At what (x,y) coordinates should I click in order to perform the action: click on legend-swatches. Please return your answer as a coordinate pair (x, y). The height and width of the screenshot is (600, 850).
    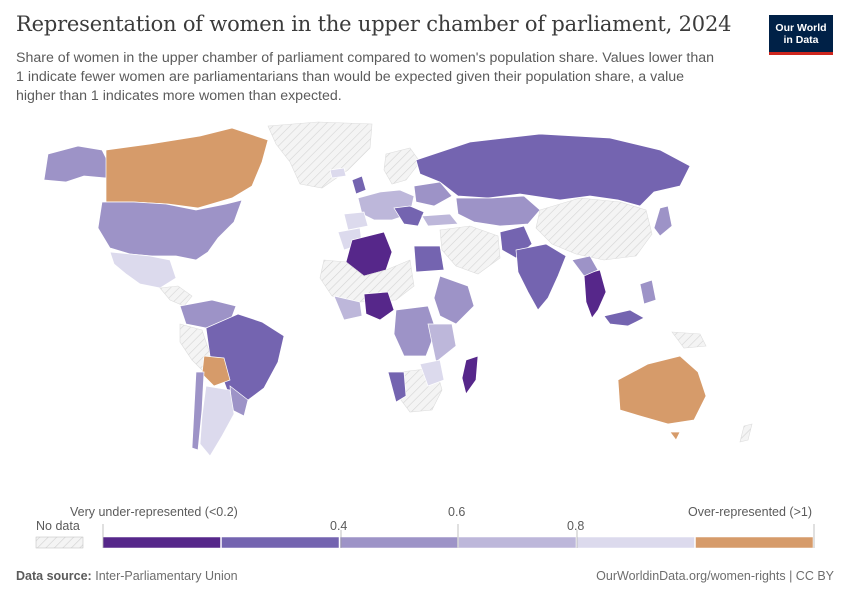
    Looking at the image, I should click on (425, 536).